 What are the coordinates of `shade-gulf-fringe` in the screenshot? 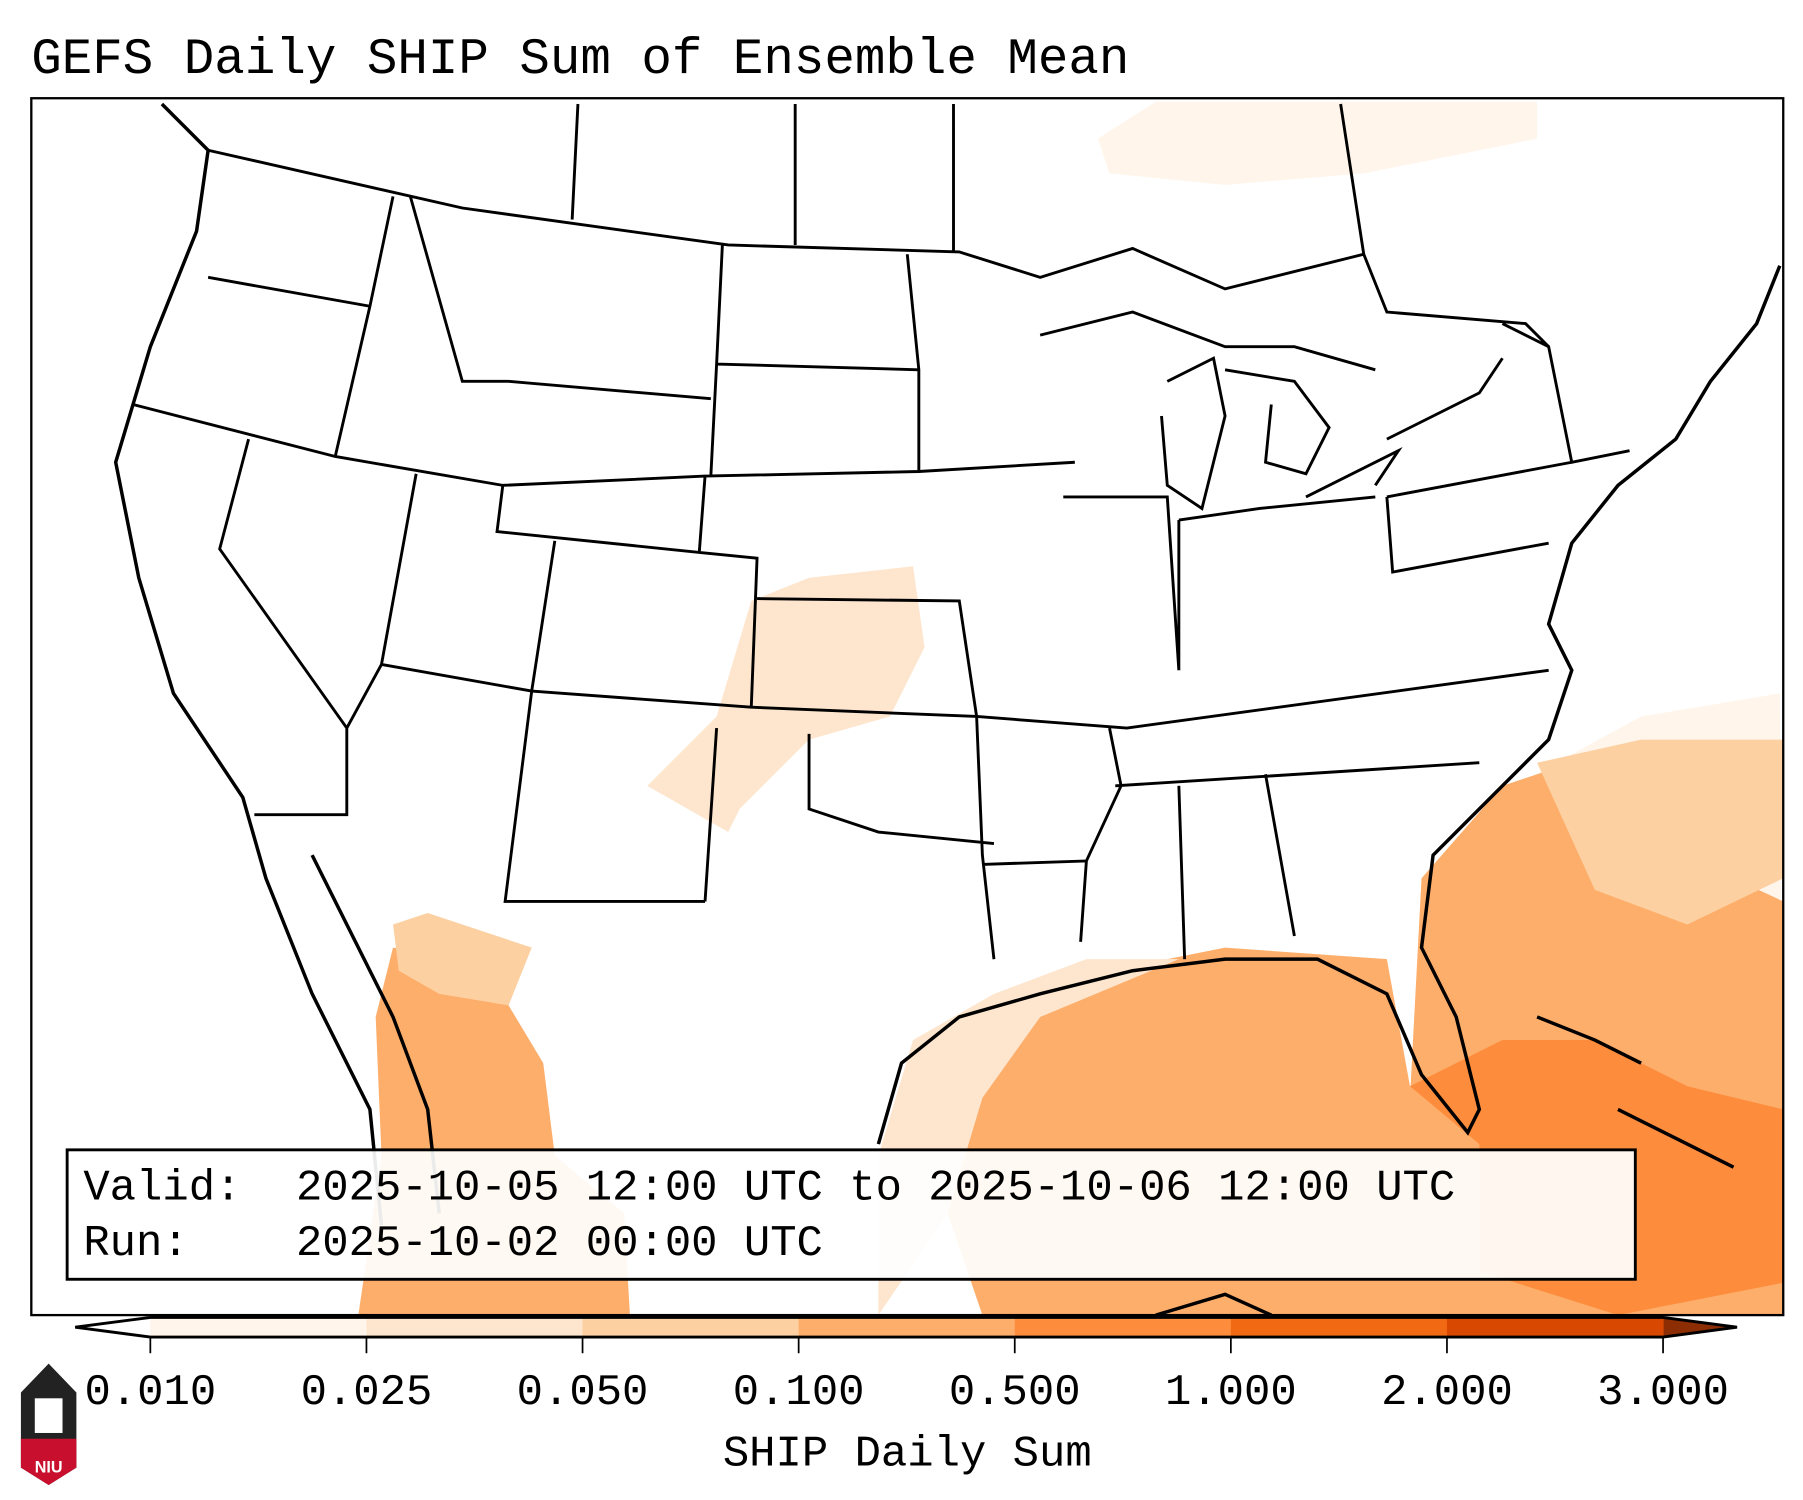 It's located at (1028, 1137).